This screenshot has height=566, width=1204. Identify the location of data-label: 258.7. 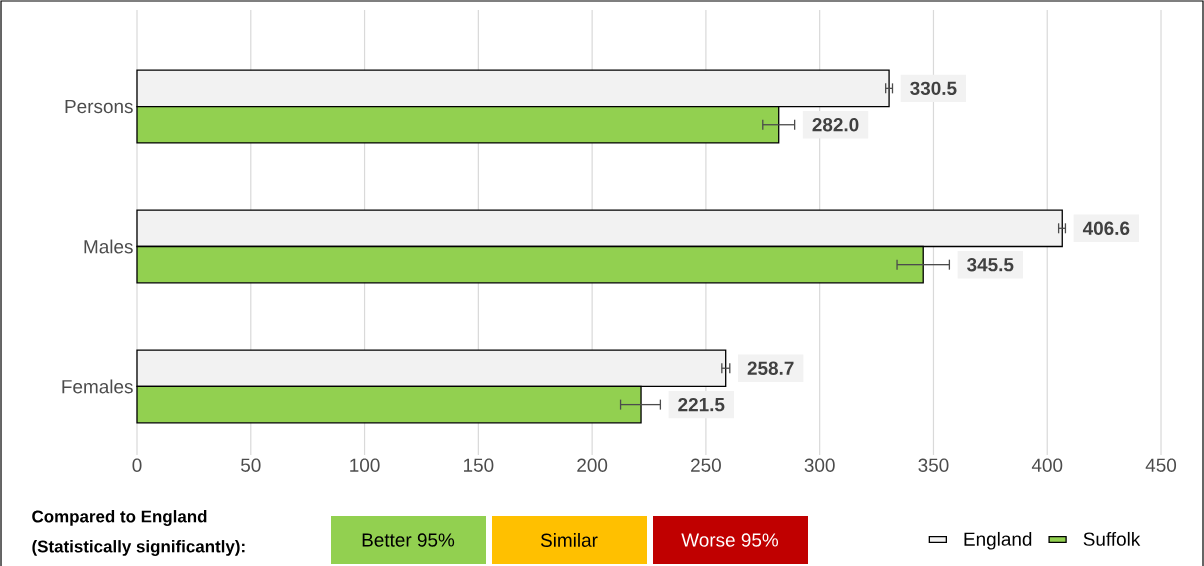
(770, 368).